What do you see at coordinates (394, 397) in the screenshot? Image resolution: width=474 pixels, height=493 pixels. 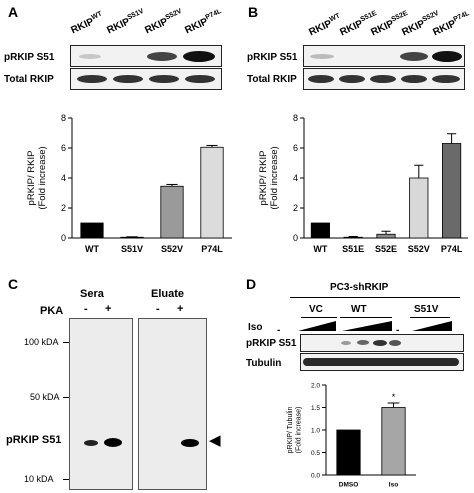 I see `significance-marker: *` at bounding box center [394, 397].